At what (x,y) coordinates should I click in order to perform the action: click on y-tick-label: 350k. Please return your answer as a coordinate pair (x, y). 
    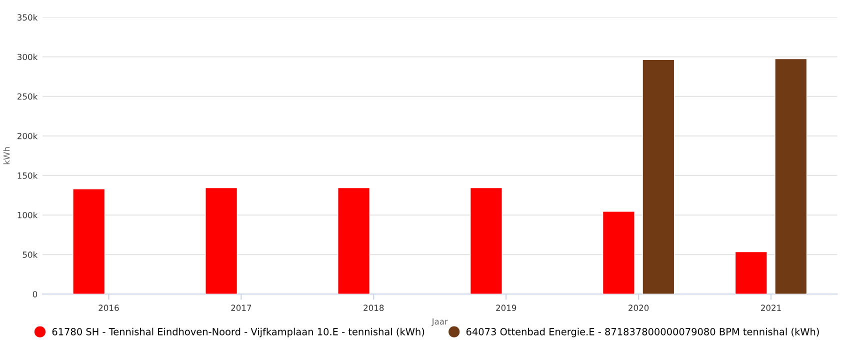
    Looking at the image, I should click on (28, 17).